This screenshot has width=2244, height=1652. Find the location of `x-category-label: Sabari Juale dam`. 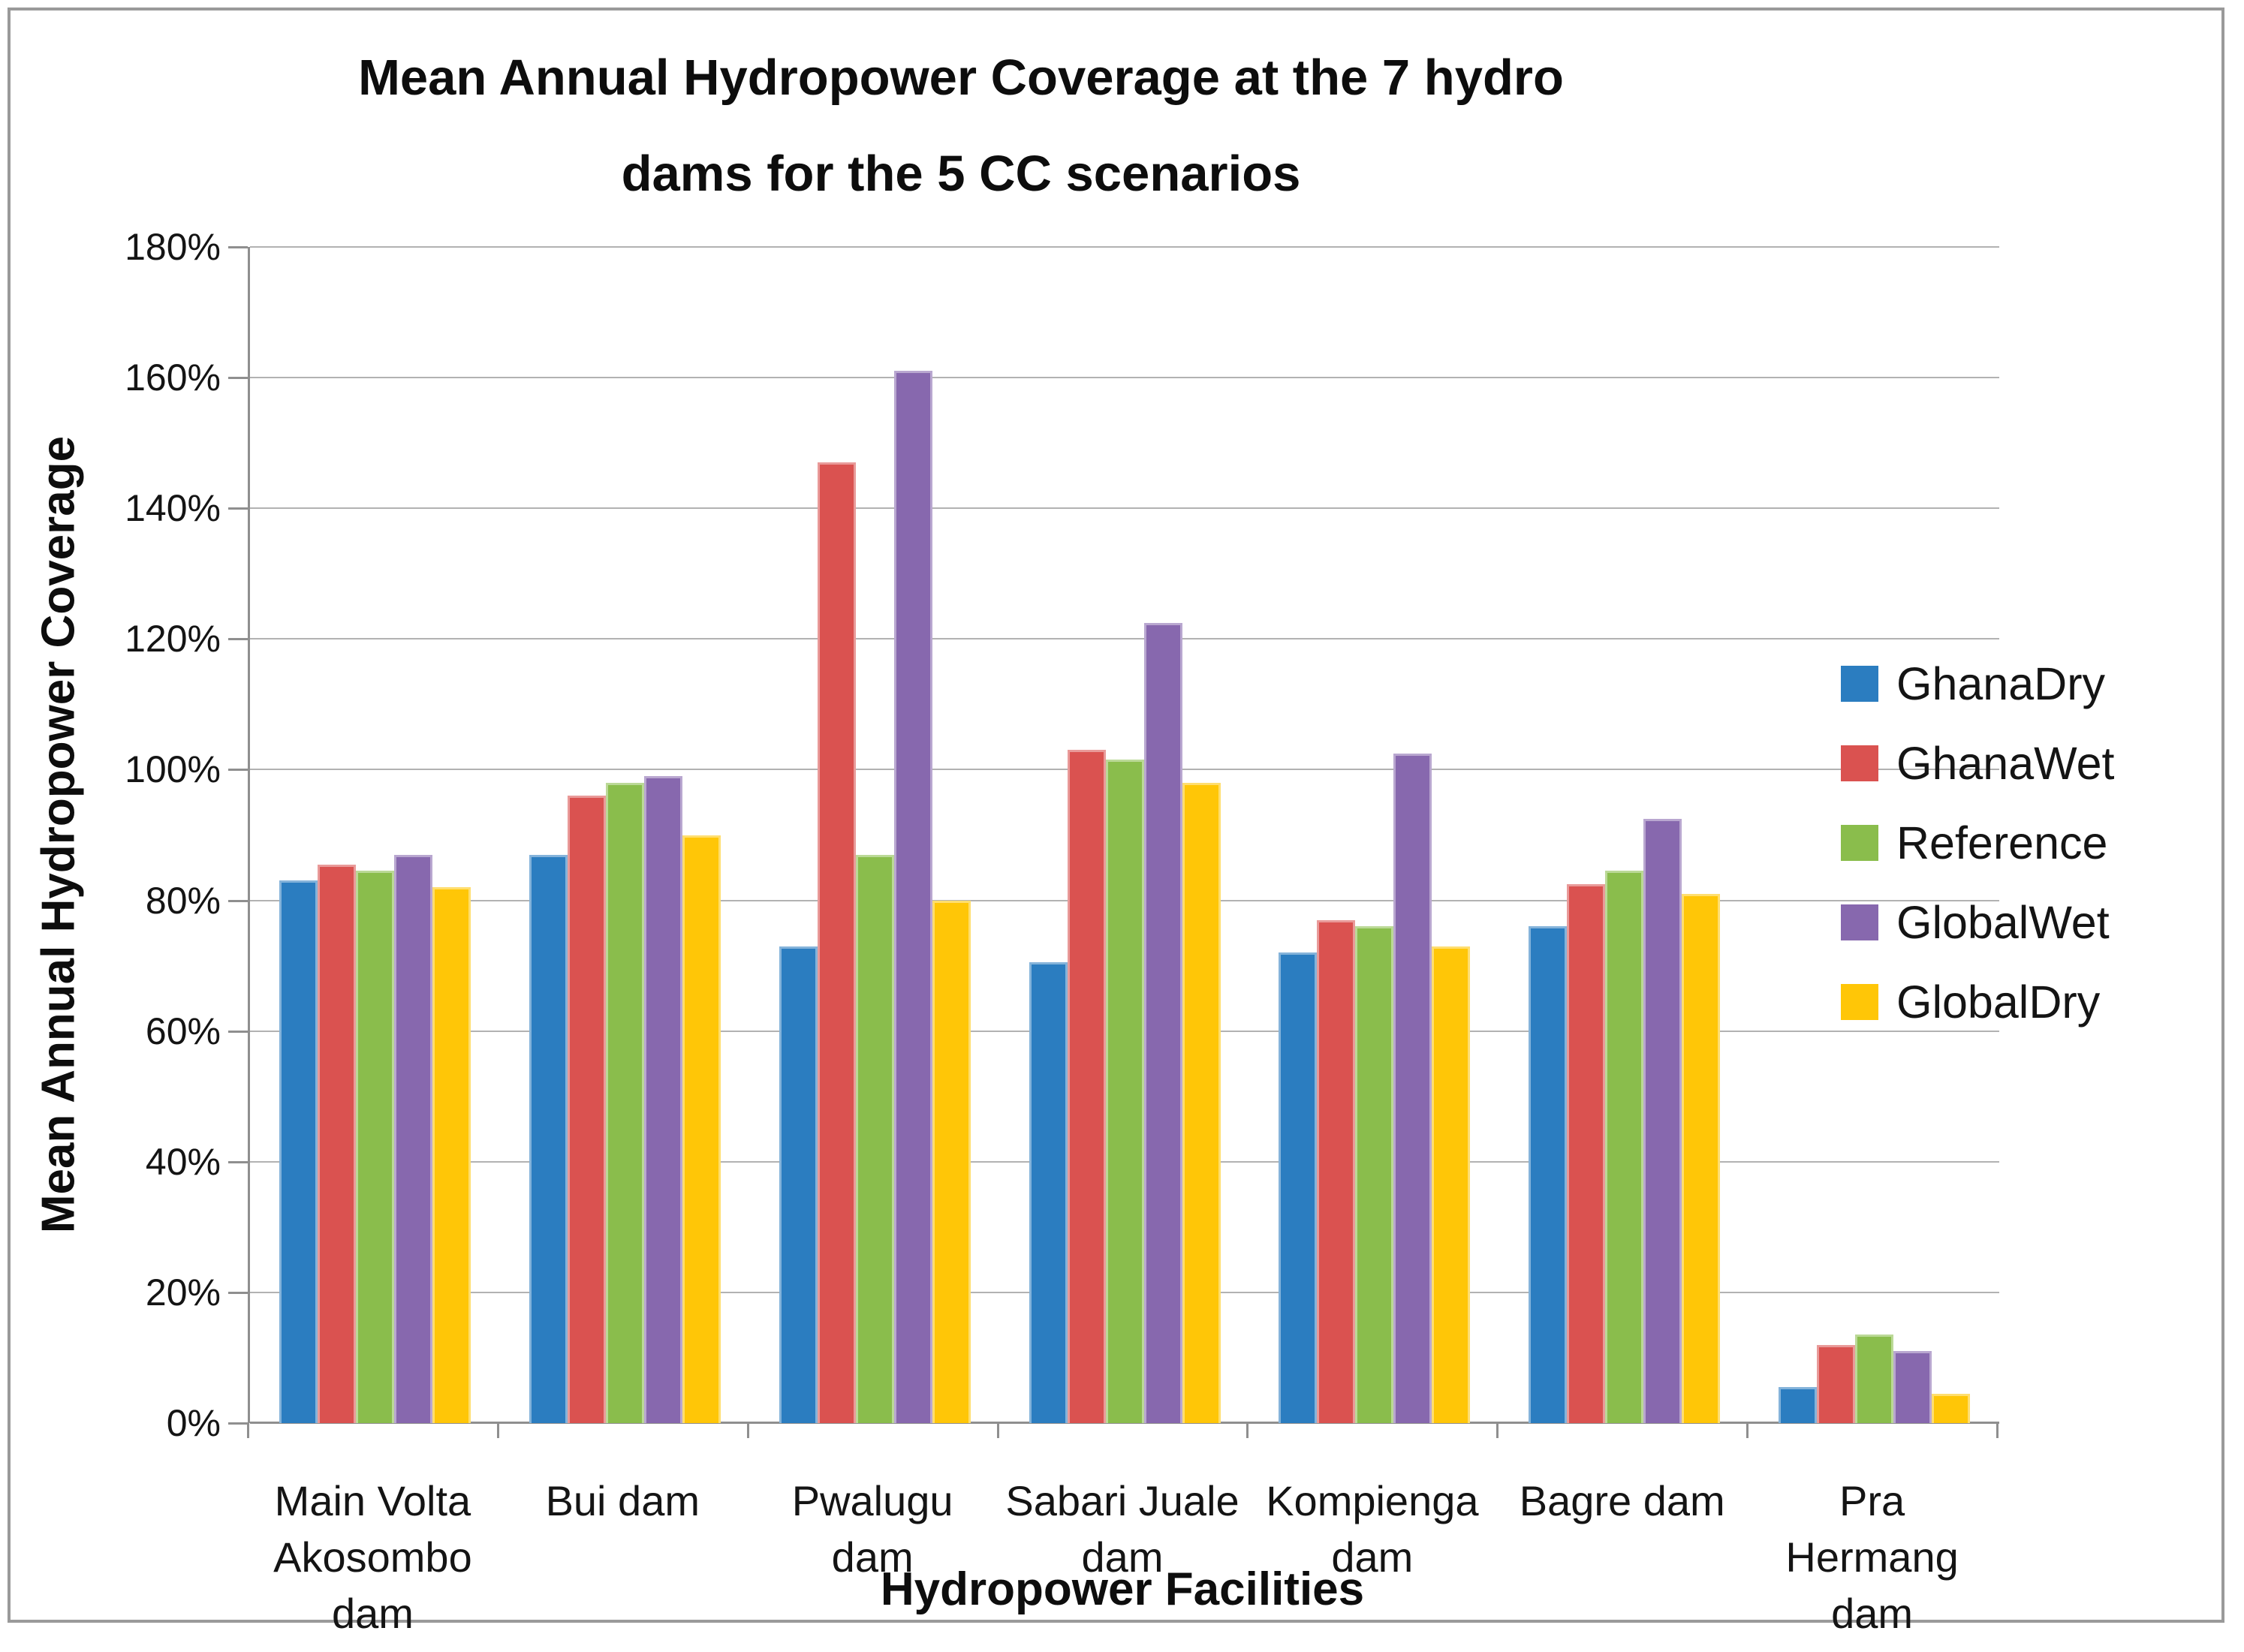

x-category-label: Sabari Juale dam is located at coordinates (1123, 1557).